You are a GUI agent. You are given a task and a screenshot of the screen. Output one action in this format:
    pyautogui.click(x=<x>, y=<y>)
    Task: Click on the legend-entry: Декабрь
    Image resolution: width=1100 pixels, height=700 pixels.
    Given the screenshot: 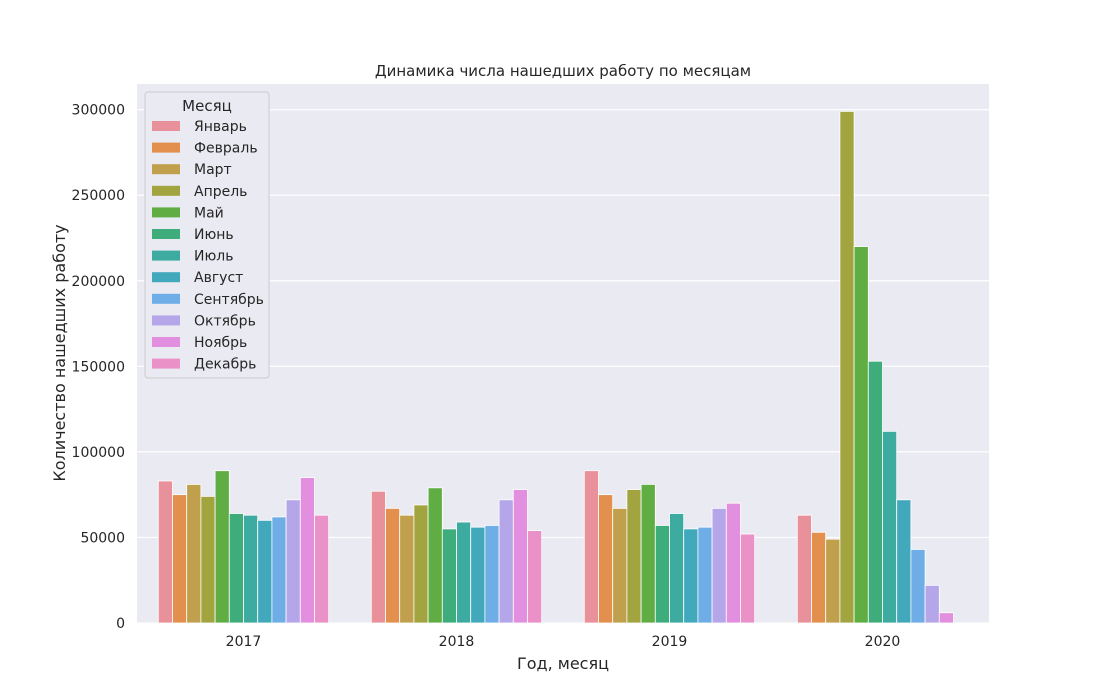 What is the action you would take?
    pyautogui.click(x=225, y=365)
    